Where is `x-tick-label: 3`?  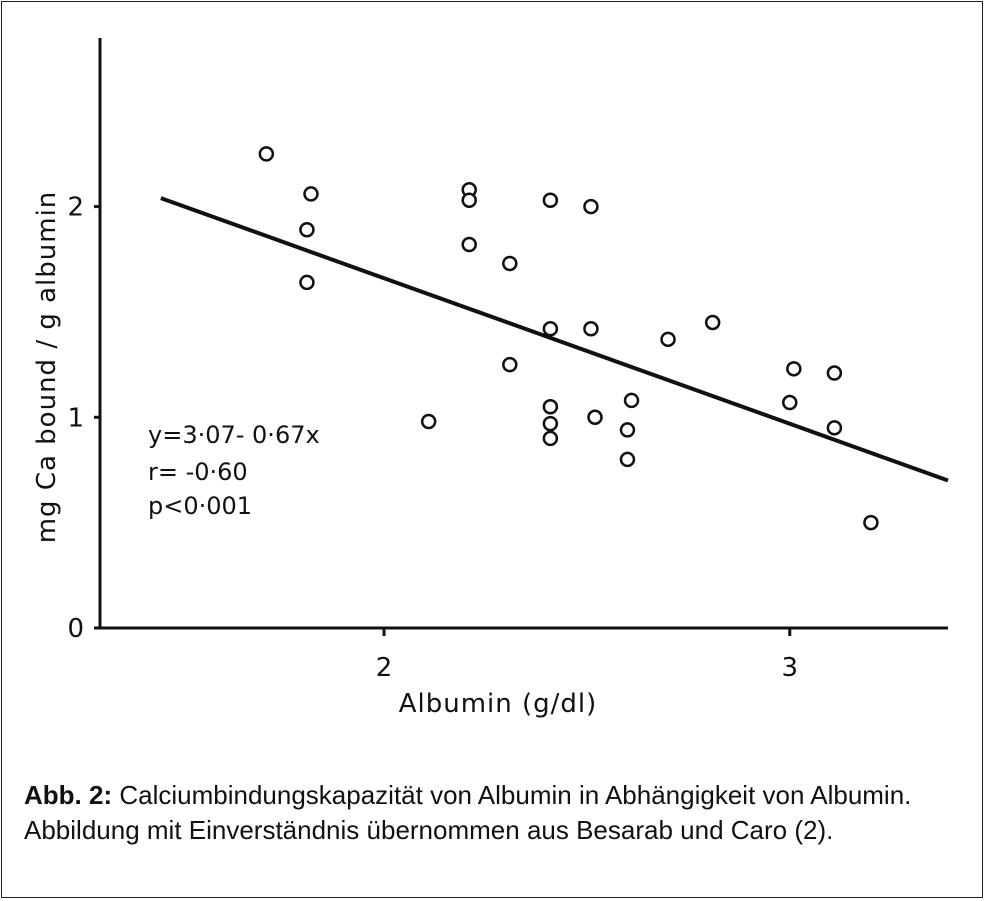 x-tick-label: 3 is located at coordinates (789, 668).